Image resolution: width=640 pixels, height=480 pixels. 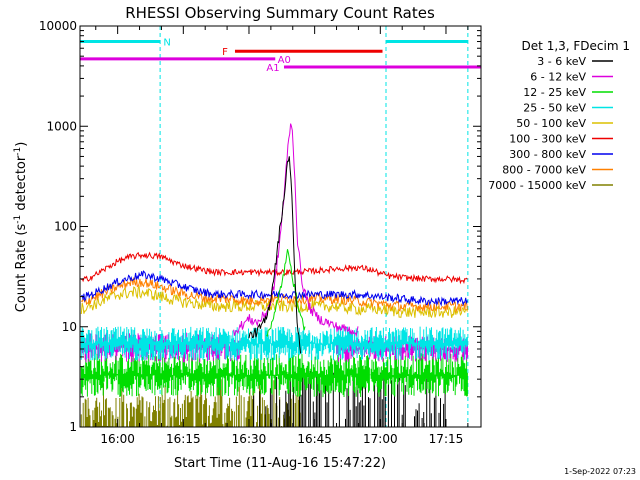 I want to click on y-tick-label: 1000, so click(x=61, y=126).